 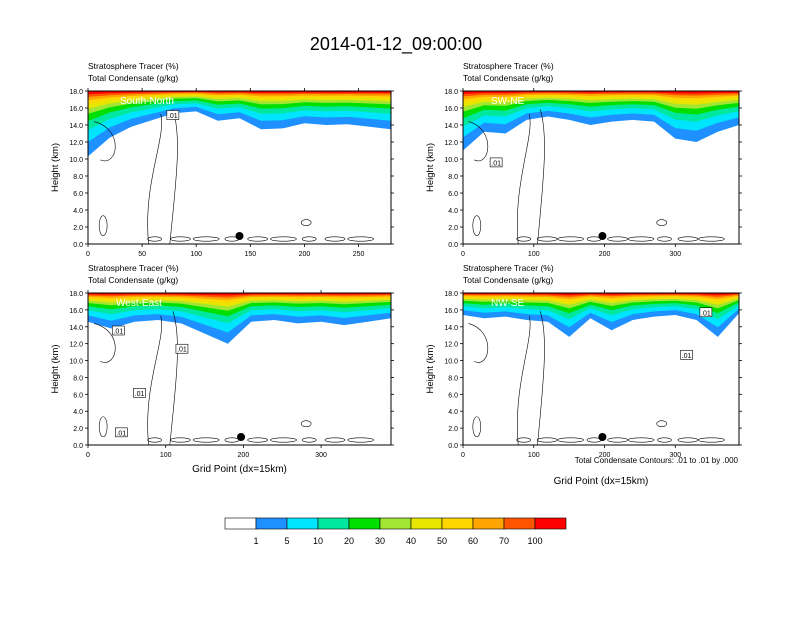 I want to click on x-axis-label: Grid Point (dx=15km), so click(x=601, y=481).